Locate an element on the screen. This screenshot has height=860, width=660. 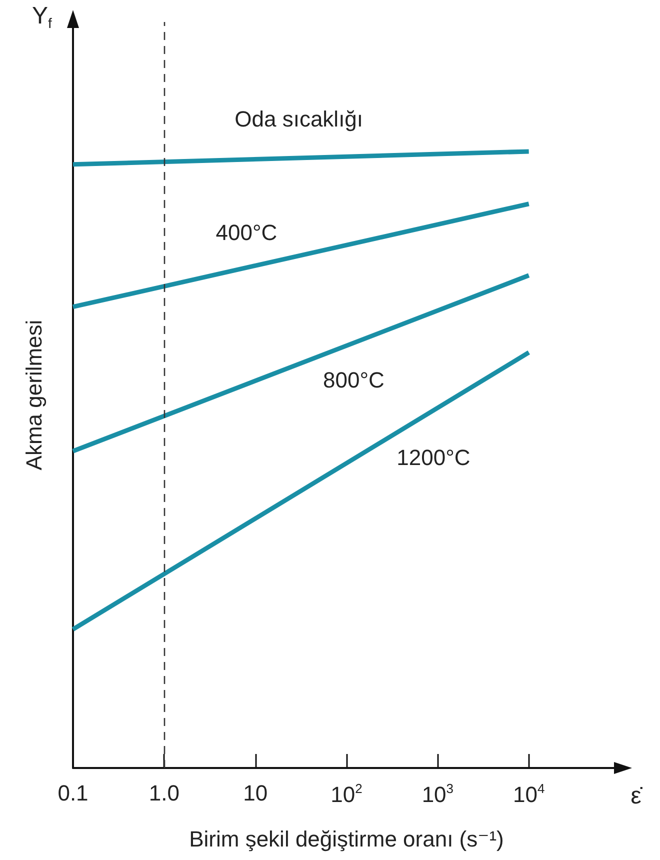
series-label: 400°C is located at coordinates (247, 233).